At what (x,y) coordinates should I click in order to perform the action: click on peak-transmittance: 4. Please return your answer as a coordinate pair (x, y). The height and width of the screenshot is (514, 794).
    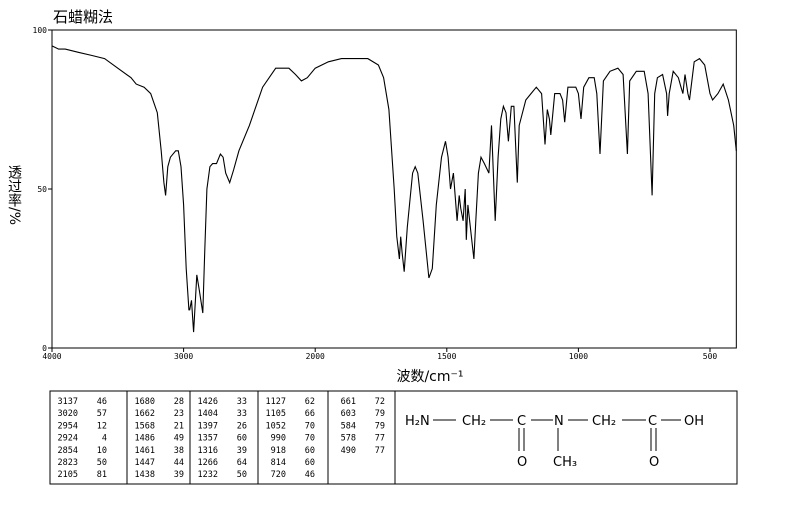
    Looking at the image, I should click on (104, 439).